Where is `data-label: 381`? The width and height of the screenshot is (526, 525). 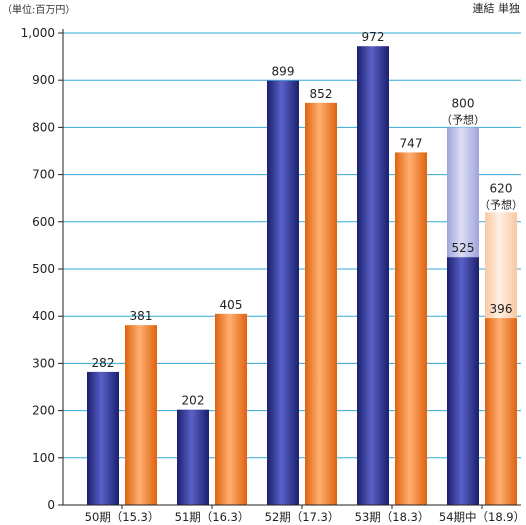 data-label: 381 is located at coordinates (141, 316).